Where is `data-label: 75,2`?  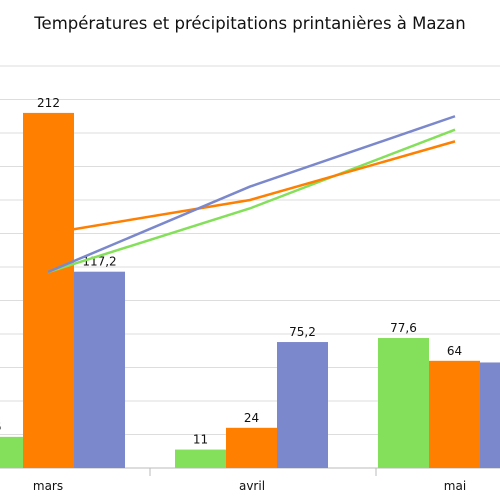
data-label: 75,2 is located at coordinates (302, 332).